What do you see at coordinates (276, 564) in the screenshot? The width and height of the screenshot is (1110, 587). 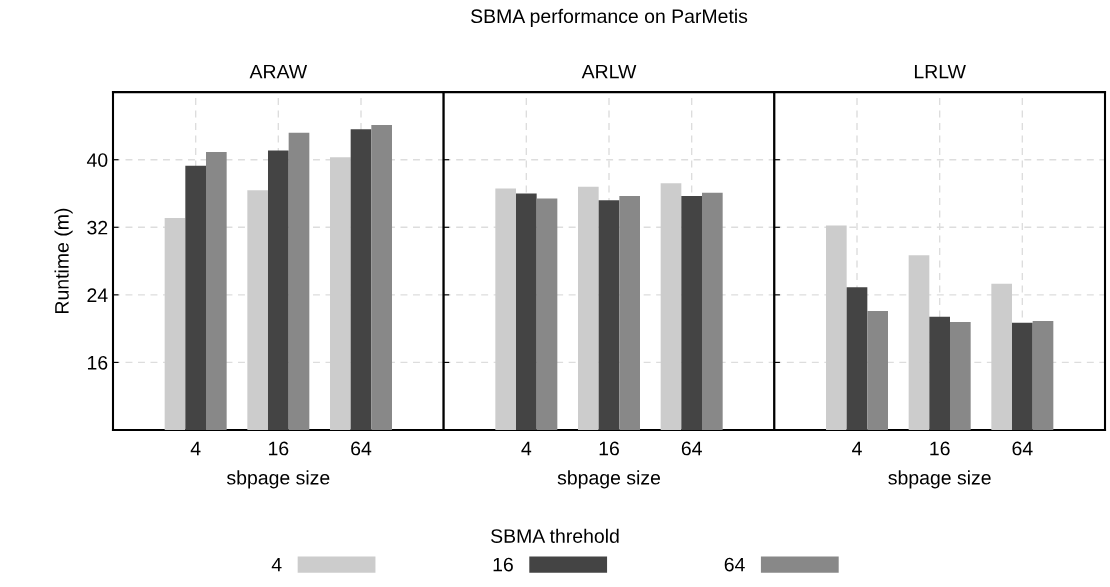 I see `legend-label: 4` at bounding box center [276, 564].